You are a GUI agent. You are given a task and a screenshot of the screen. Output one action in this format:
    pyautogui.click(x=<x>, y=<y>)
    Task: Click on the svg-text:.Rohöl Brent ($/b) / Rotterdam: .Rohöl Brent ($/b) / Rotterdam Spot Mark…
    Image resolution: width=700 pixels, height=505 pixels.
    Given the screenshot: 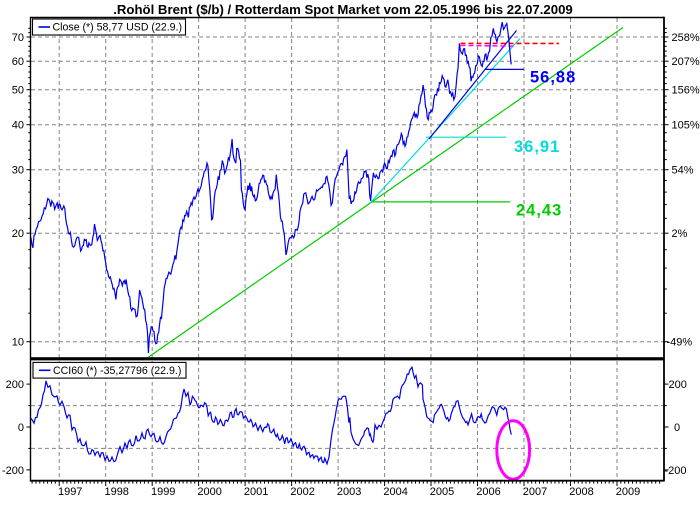 What is the action you would take?
    pyautogui.click(x=343, y=9)
    